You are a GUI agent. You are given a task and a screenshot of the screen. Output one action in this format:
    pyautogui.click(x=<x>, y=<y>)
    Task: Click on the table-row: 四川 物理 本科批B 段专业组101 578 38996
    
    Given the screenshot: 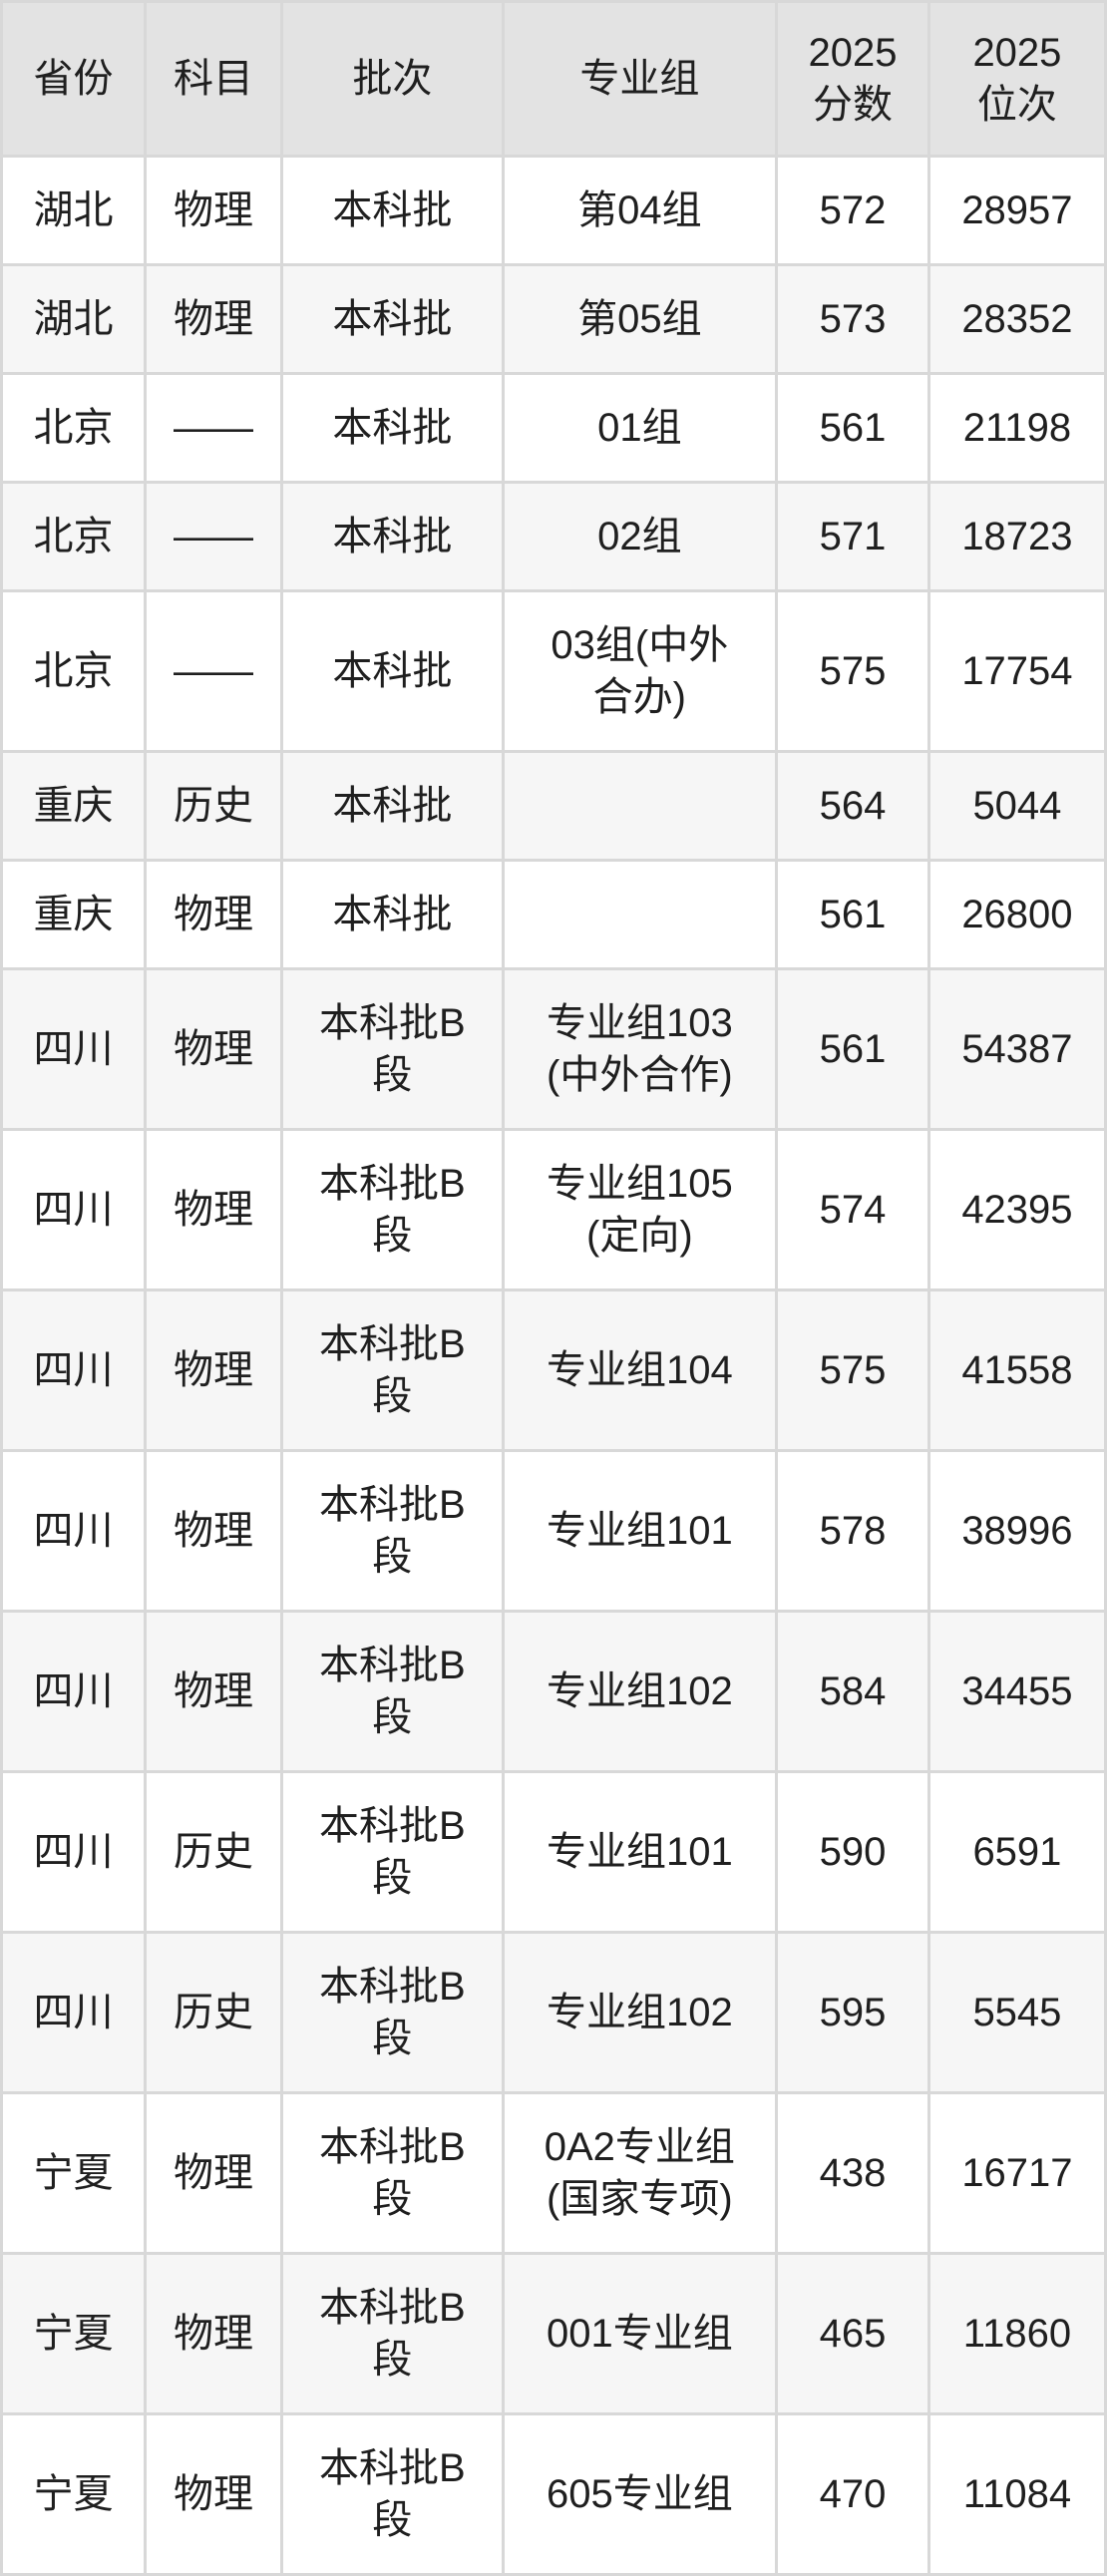 What is the action you would take?
    pyautogui.click(x=553, y=1531)
    